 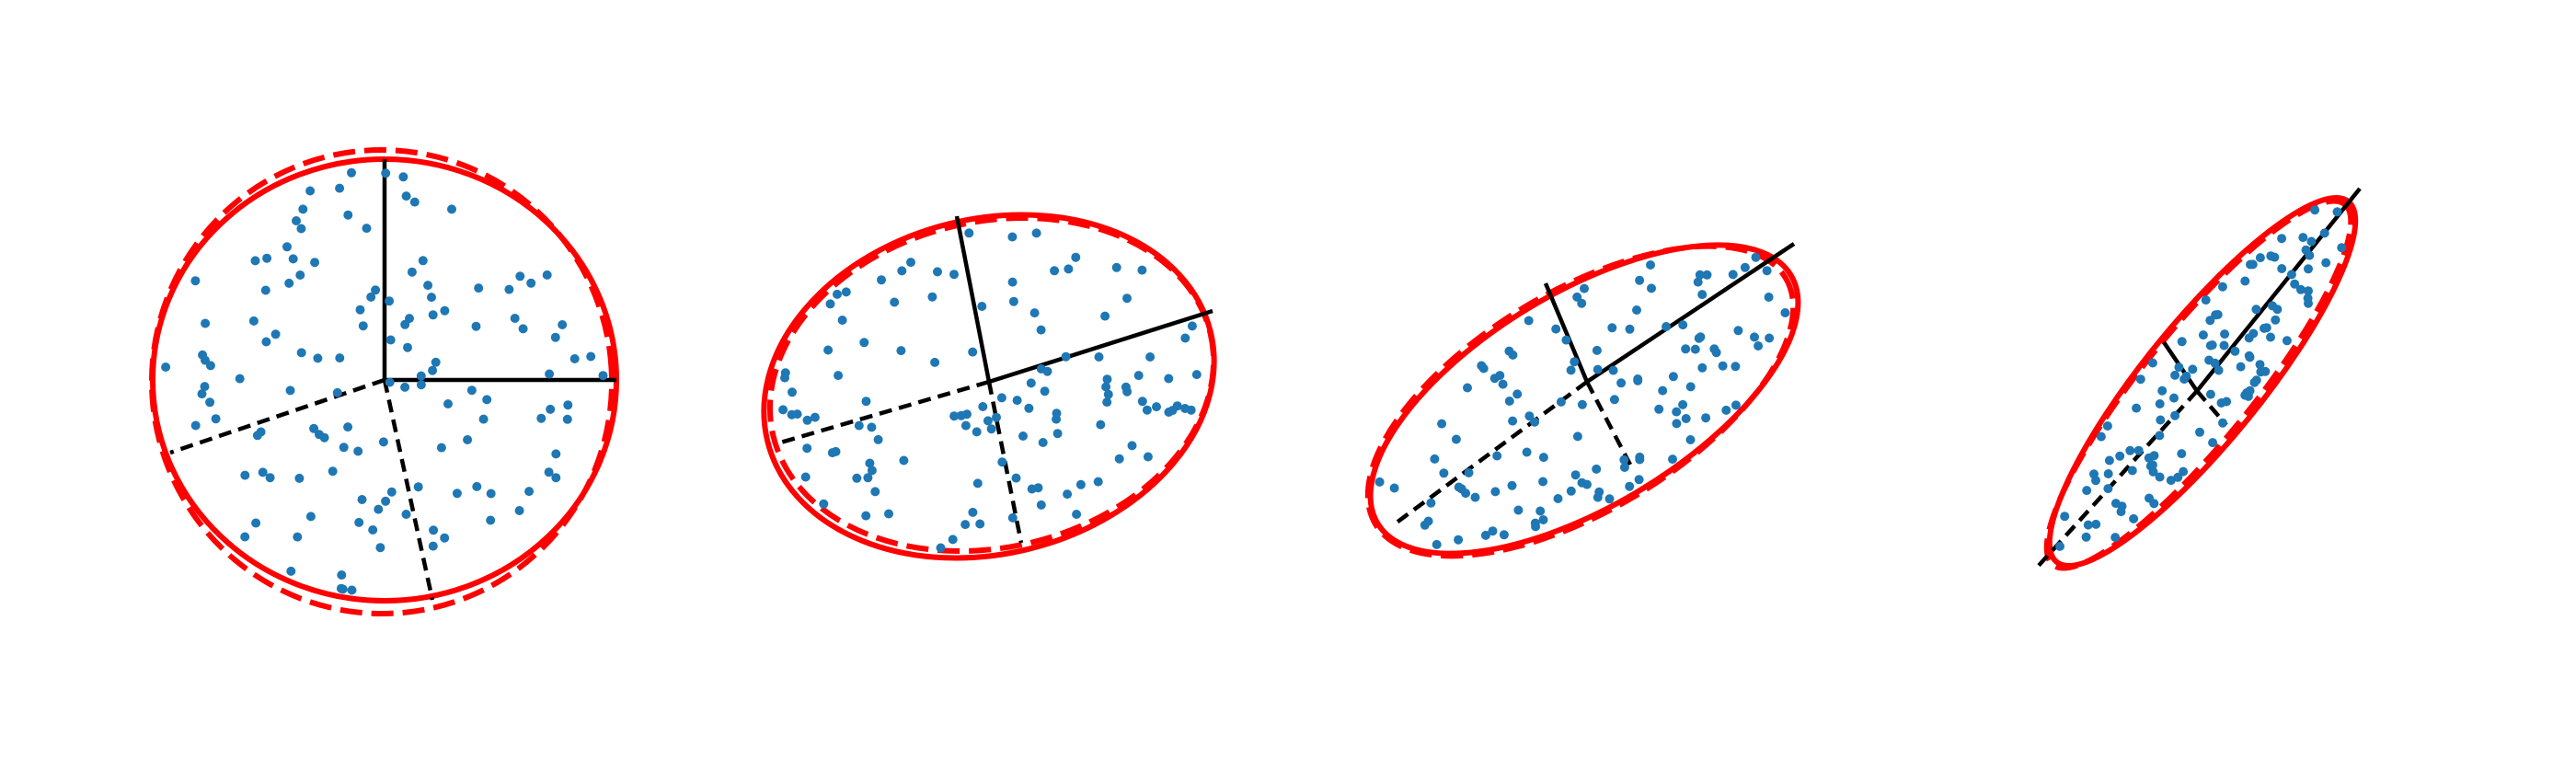 I want to click on fitted-minor-axis, so click(x=2211, y=408).